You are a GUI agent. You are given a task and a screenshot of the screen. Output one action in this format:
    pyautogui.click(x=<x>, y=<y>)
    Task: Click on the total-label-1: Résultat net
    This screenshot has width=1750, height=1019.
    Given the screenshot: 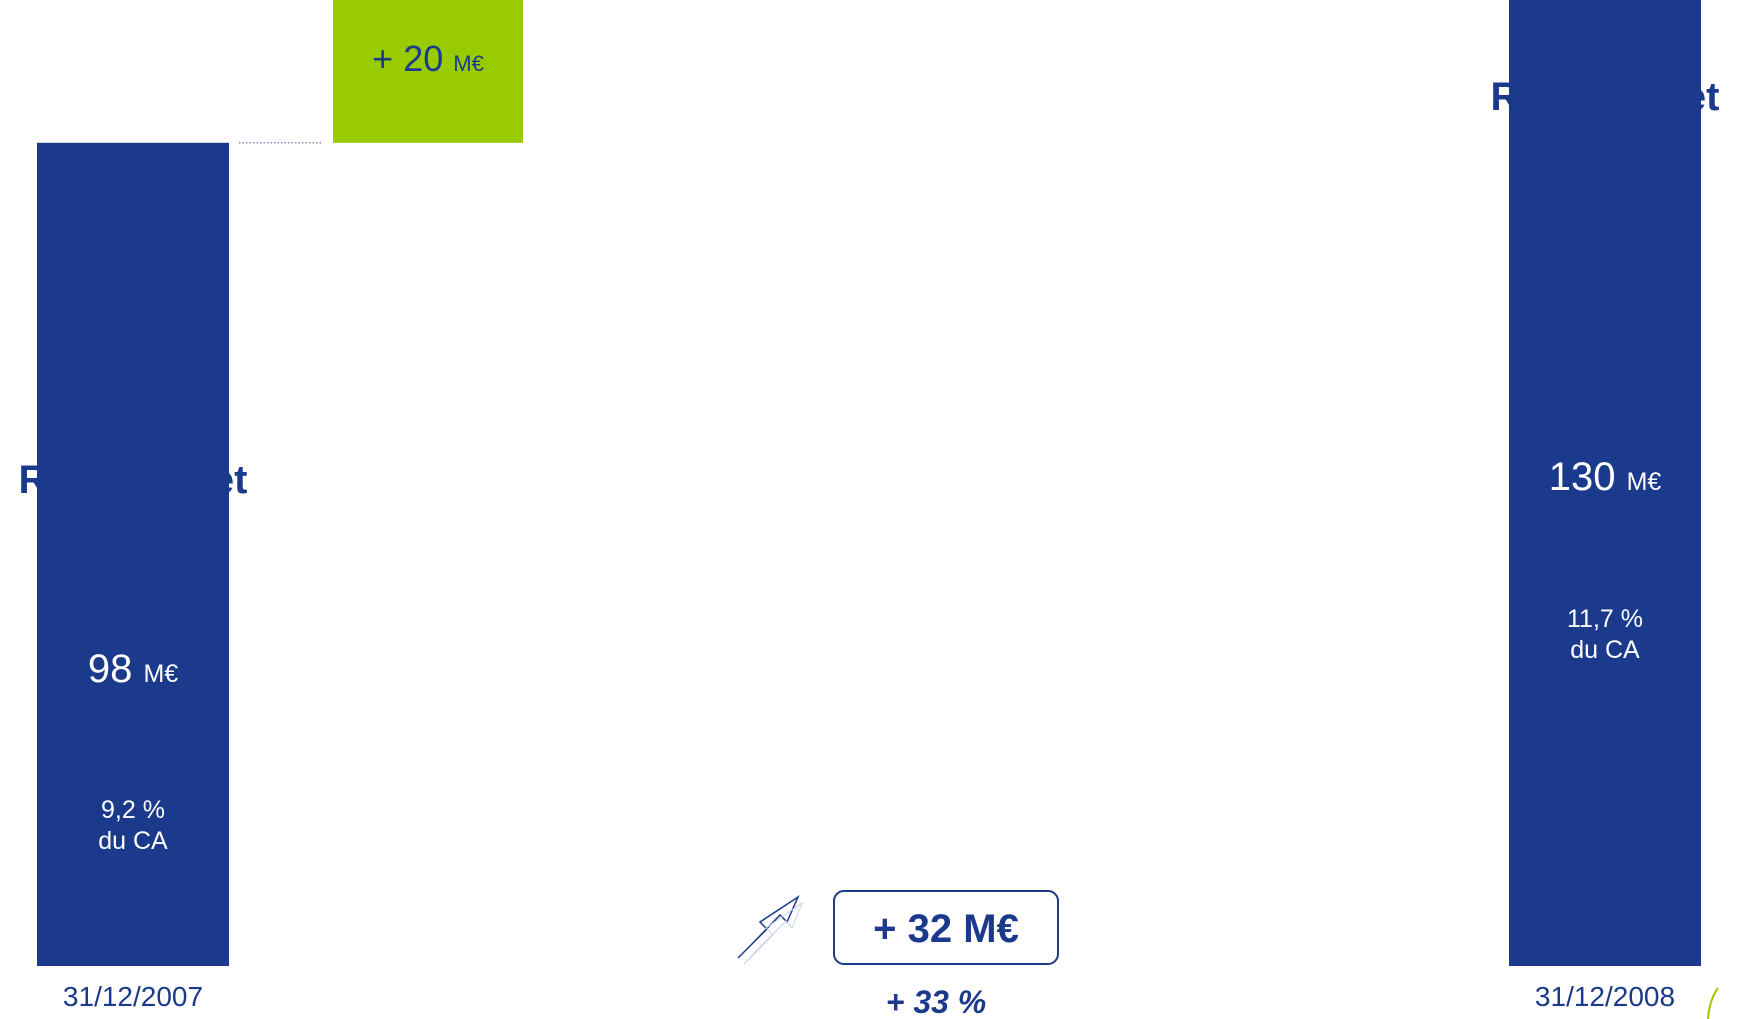 What is the action you would take?
    pyautogui.click(x=133, y=480)
    